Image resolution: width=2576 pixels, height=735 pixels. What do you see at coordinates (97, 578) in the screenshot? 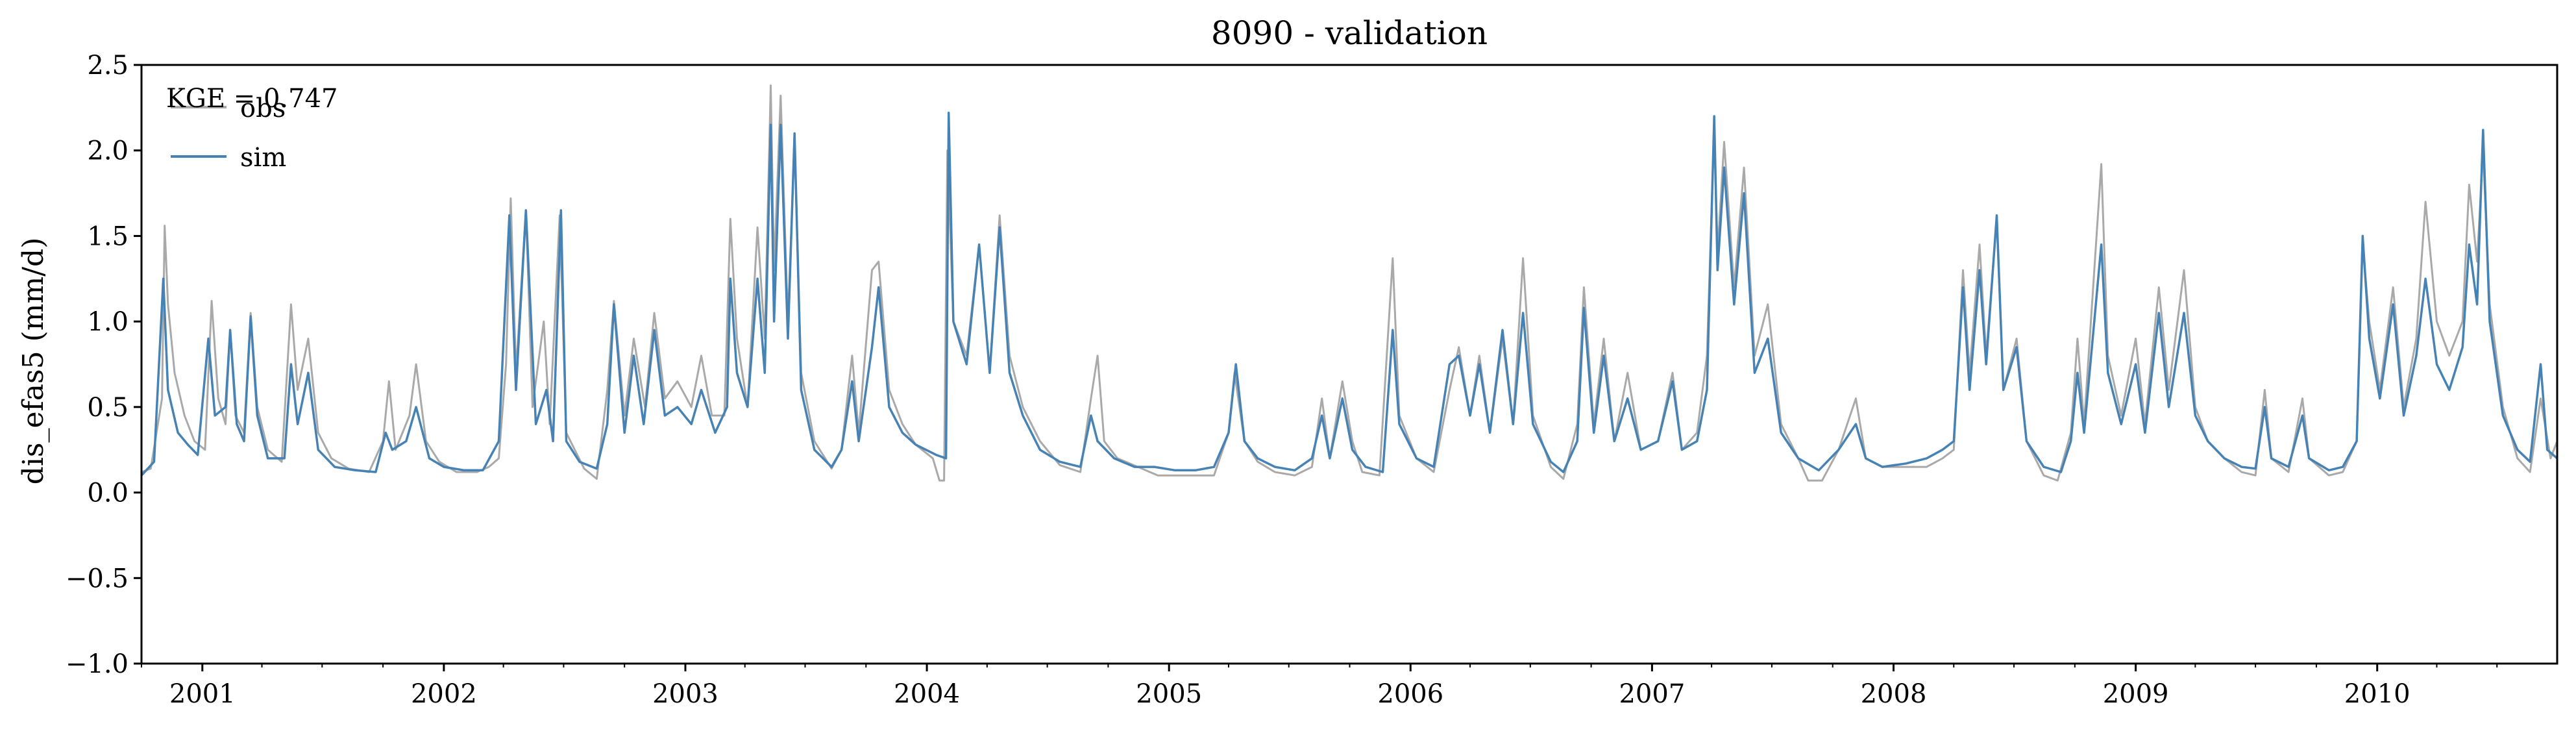
I see `y-tick-label: −0.5` at bounding box center [97, 578].